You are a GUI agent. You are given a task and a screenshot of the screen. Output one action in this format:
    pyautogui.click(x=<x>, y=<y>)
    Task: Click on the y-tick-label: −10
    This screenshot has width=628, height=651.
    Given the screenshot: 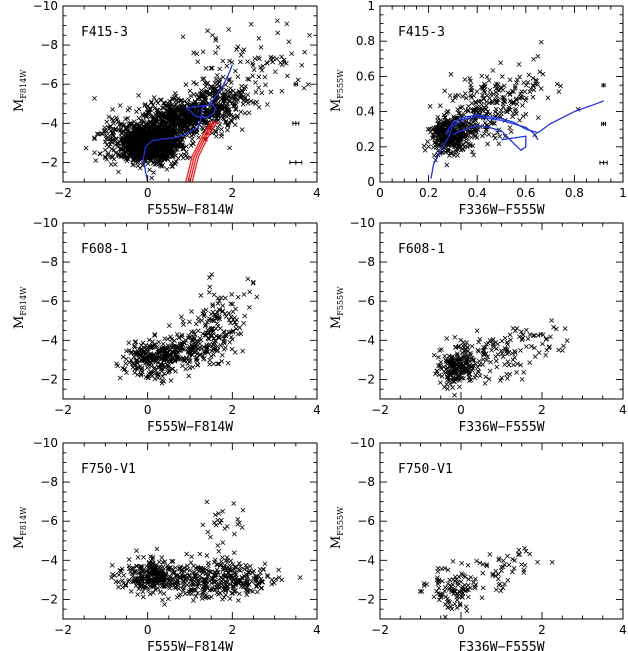 What is the action you would take?
    pyautogui.click(x=362, y=223)
    